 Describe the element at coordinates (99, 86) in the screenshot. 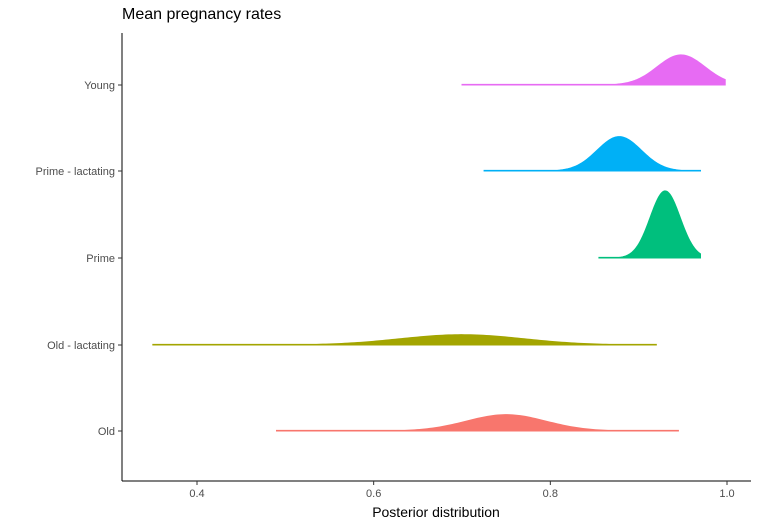

I see `y-tick-label: Young` at that location.